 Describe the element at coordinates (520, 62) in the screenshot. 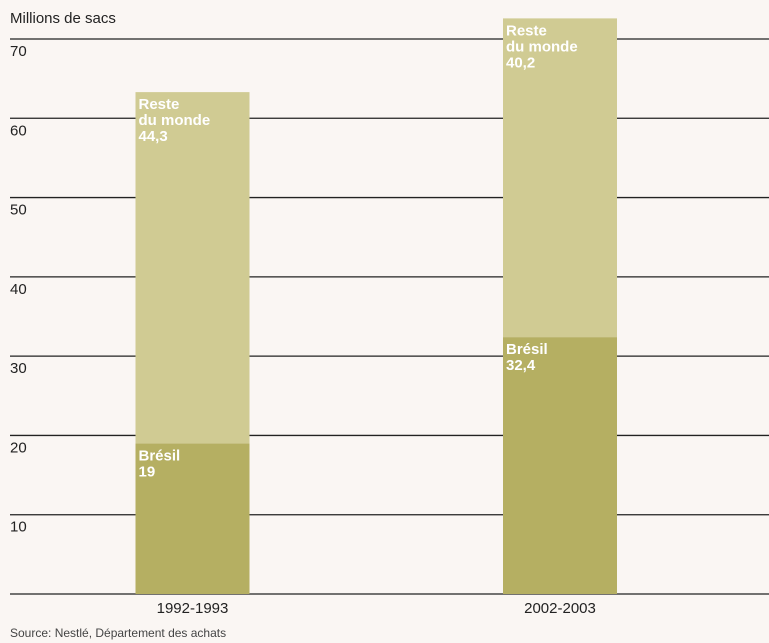

I see `data-label-reste-du-monde-1-line2: 40,2` at that location.